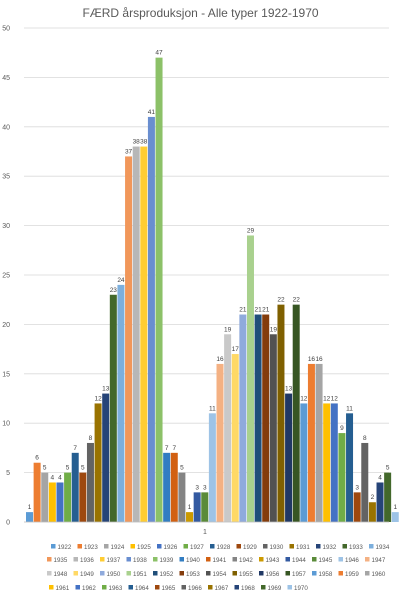  Describe the element at coordinates (193, 547) in the screenshot. I see `legend-item-1927: 1927` at that location.